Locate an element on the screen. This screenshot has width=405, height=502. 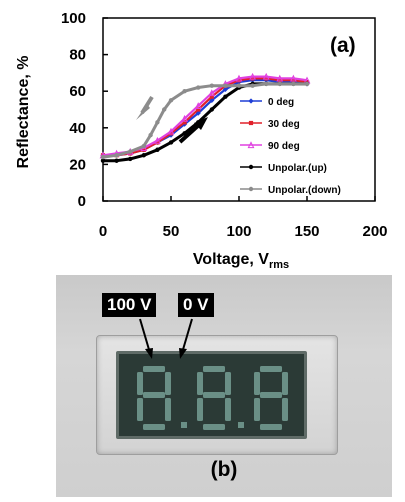
x-axis-label-sub: rms is located at coordinates (279, 265).